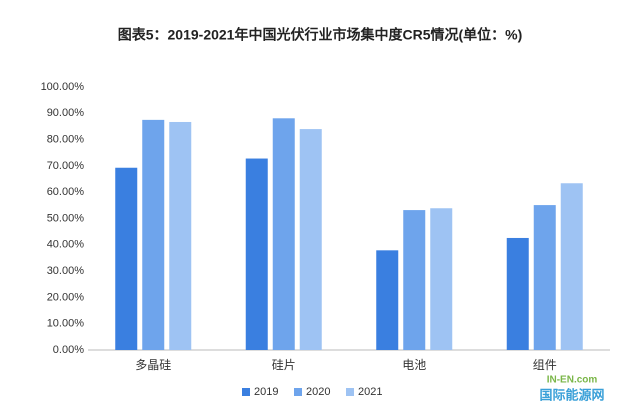 The image size is (623, 410). What do you see at coordinates (318, 392) in the screenshot?
I see `legend-label: 2020` at bounding box center [318, 392].